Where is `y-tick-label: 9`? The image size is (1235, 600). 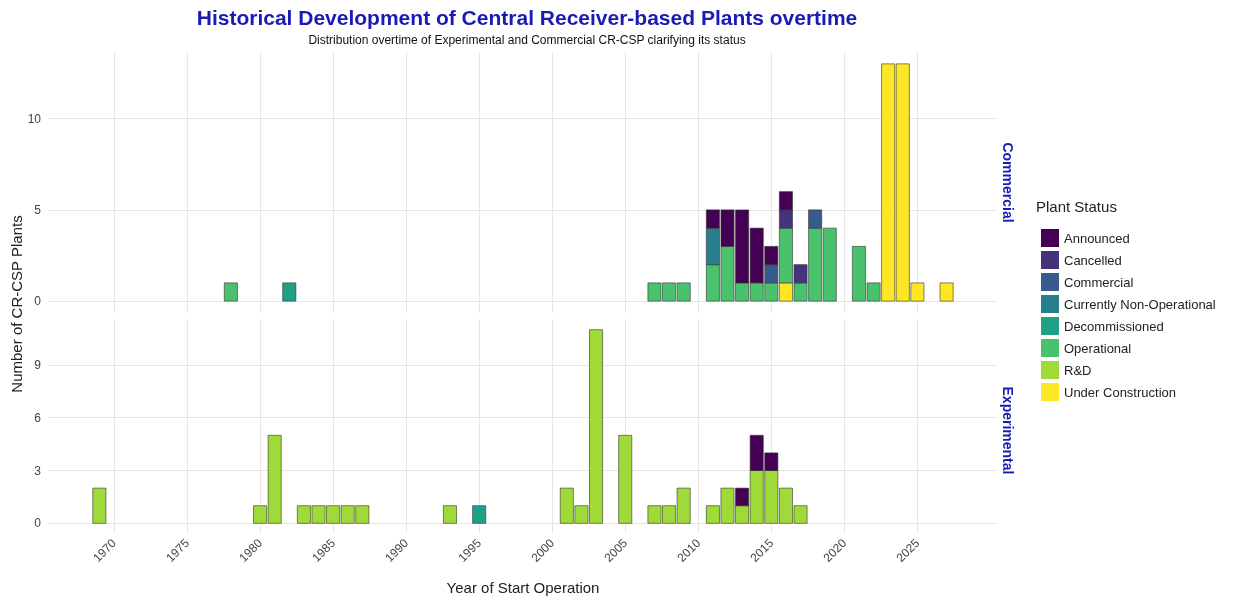 y-tick-label: 9 is located at coordinates (38, 364).